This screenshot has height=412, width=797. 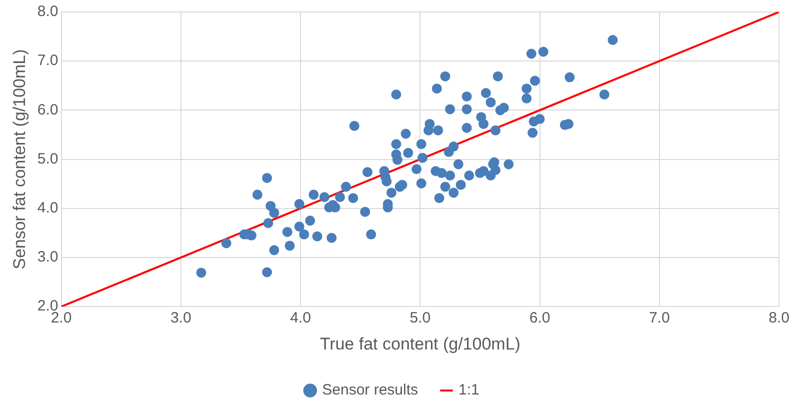 I want to click on y-tick-label: 8.0, so click(x=47, y=11).